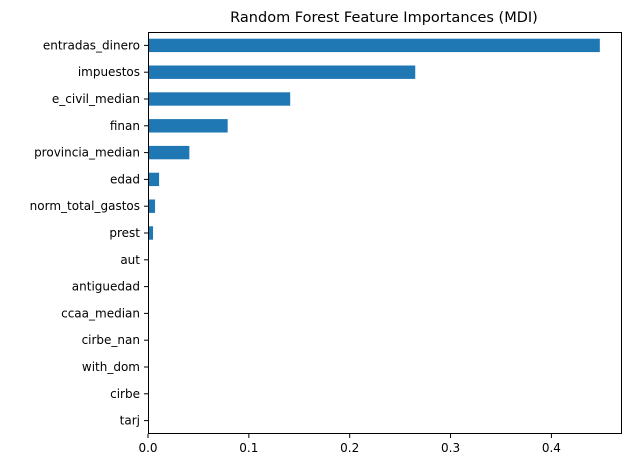  What do you see at coordinates (125, 394) in the screenshot?
I see `y-tick-label: cirbe` at bounding box center [125, 394].